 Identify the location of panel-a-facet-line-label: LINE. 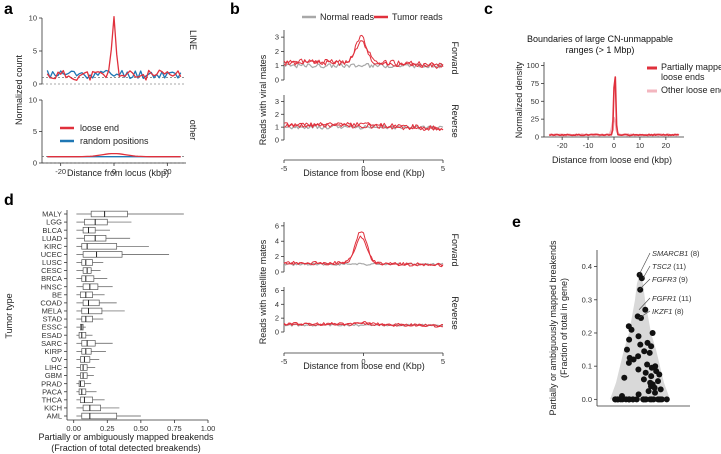
(193, 40).